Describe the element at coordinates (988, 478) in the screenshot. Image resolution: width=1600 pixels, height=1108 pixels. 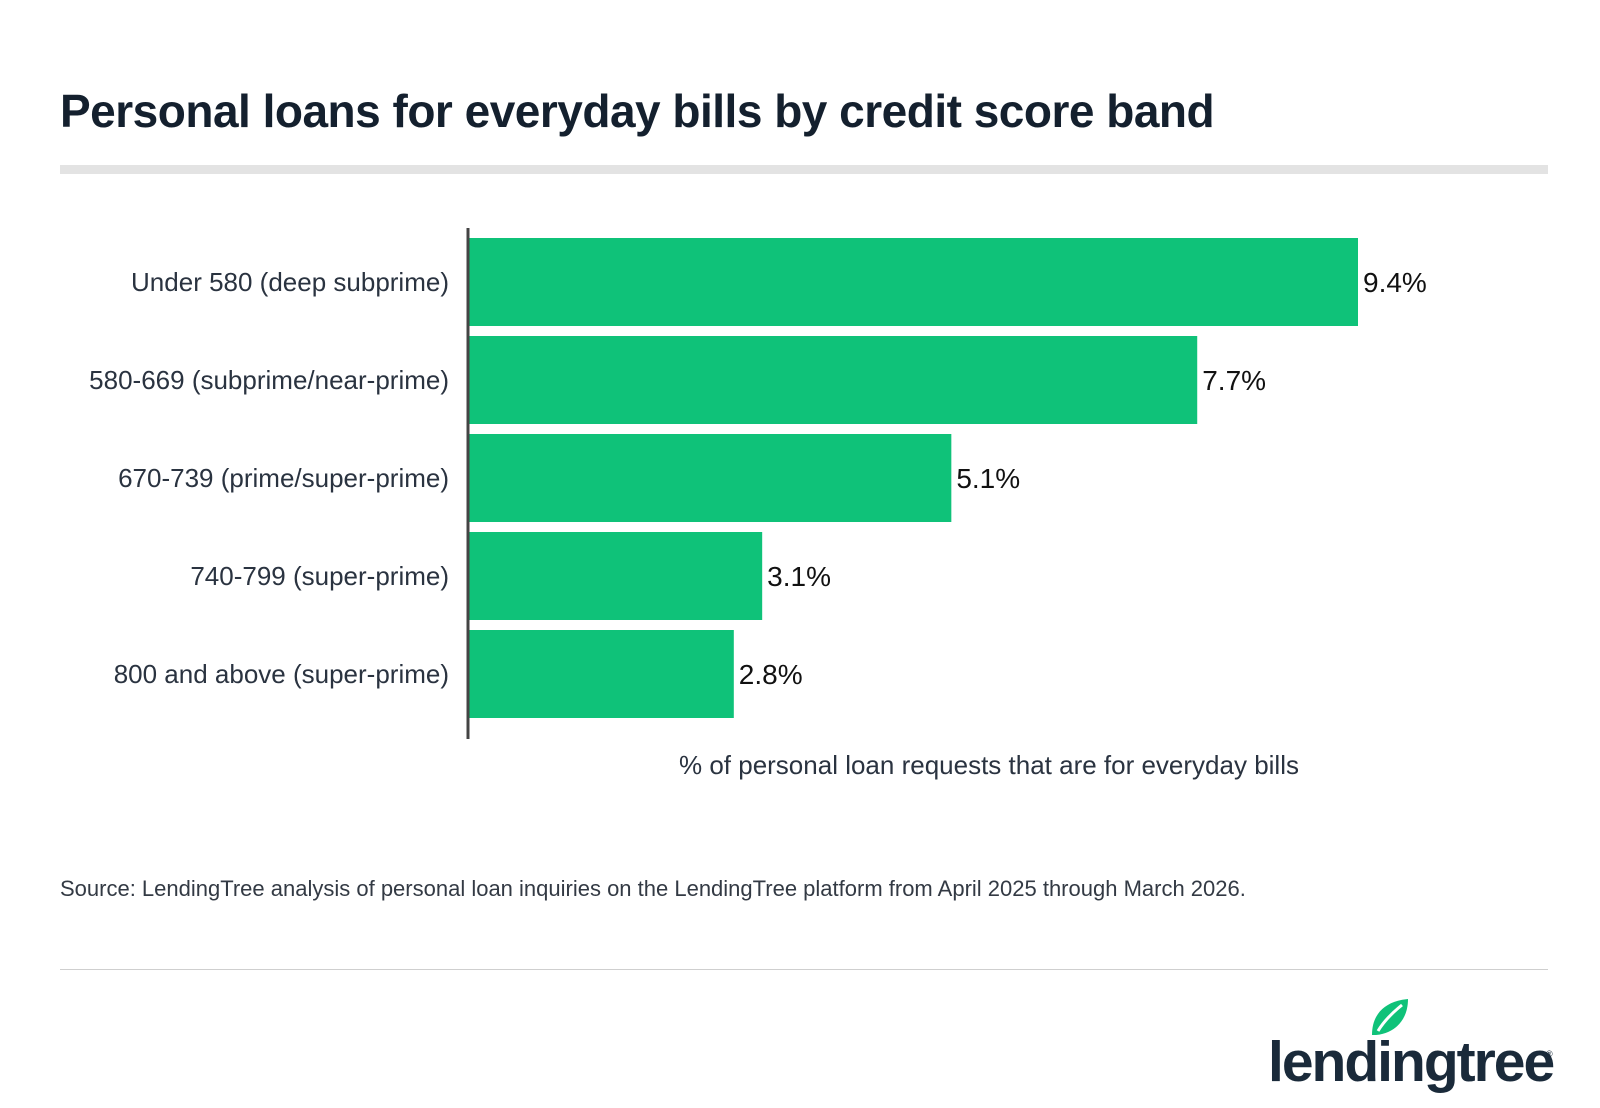
I see `data-label: 5.1%` at that location.